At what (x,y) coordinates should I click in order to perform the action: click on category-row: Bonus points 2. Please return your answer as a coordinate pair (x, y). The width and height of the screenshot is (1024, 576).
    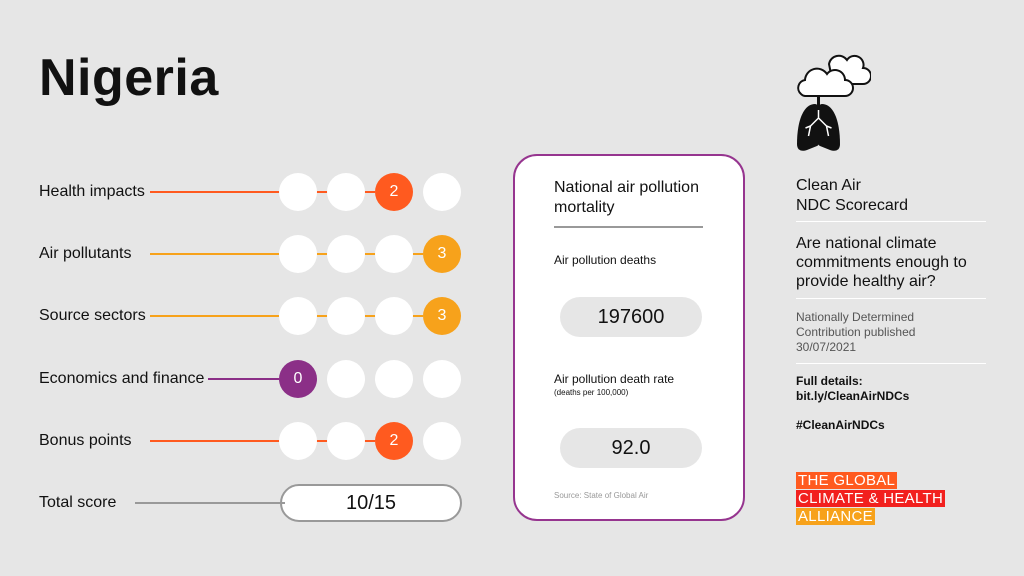
    Looking at the image, I should click on (240, 441).